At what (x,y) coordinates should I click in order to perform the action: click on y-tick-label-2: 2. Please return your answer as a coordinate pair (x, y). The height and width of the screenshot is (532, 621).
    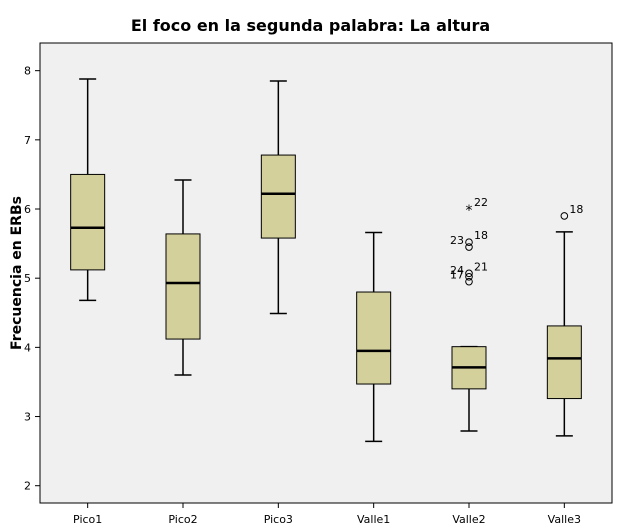
    Looking at the image, I should click on (27, 486).